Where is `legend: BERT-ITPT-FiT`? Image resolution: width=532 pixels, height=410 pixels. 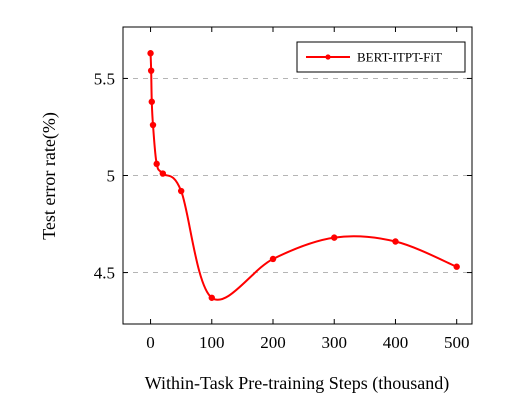 legend: BERT-ITPT-FiT is located at coordinates (381, 57).